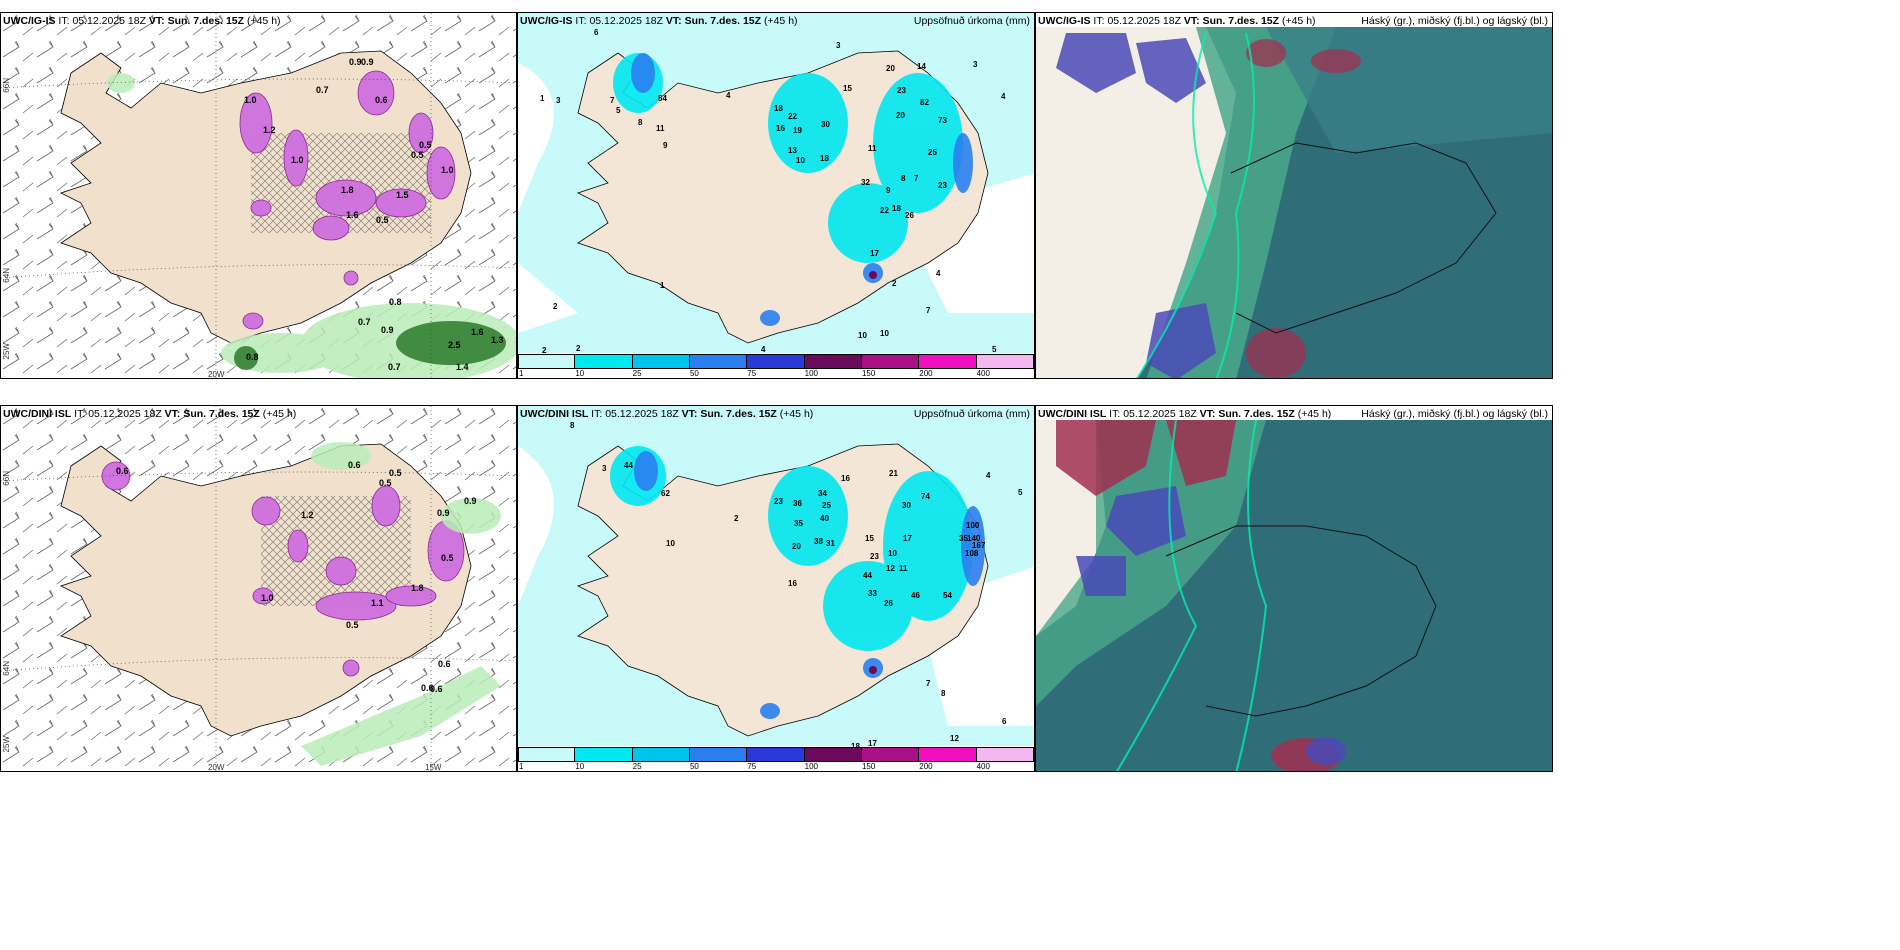 The image size is (1900, 950). I want to click on value-label: 1.6, so click(477, 332).